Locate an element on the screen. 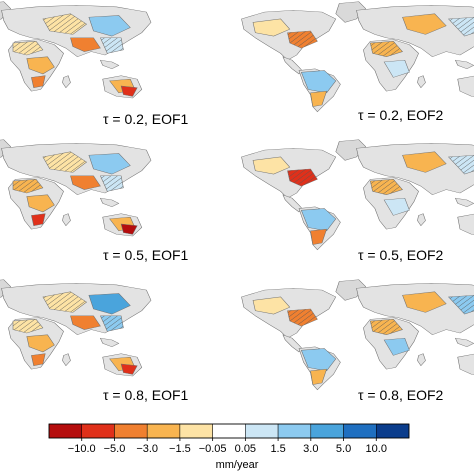  colorbar-tick-label: −3.0 is located at coordinates (147, 449).